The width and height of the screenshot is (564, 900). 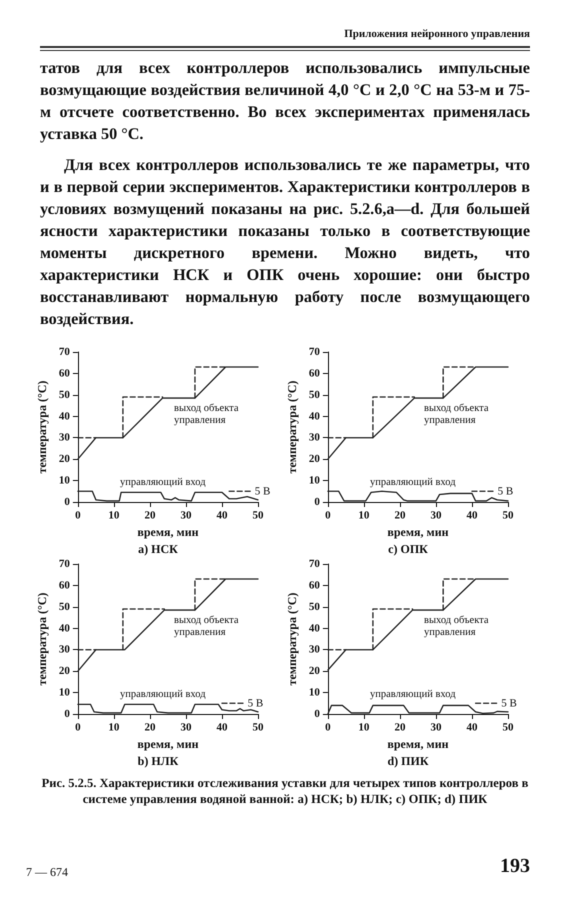 I want to click on text: Приложения нейронного управления, so click(x=436, y=35).